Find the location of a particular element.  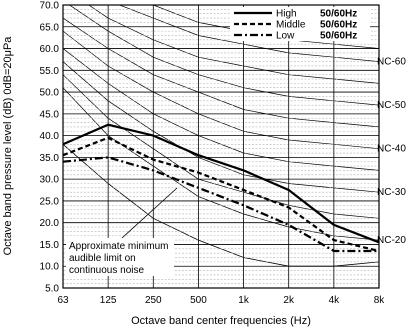

note-line: continuous noise is located at coordinates (106, 270).